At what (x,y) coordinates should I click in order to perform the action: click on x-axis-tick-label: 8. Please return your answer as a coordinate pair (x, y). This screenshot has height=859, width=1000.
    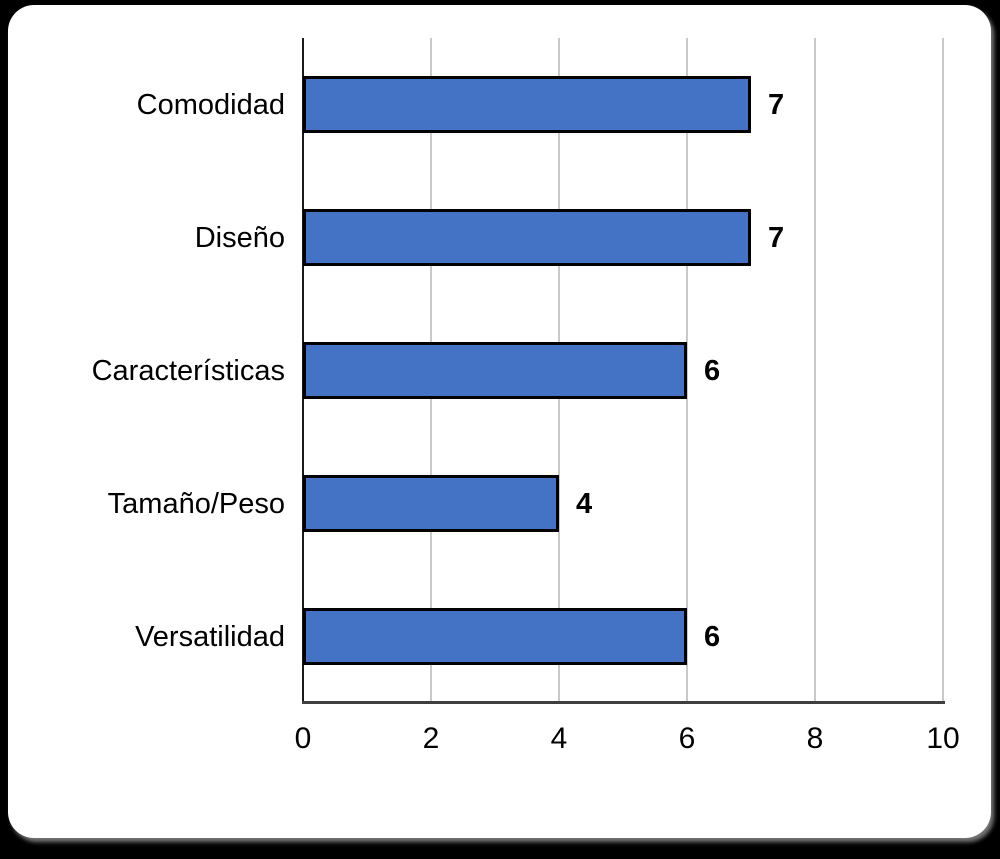
    Looking at the image, I should click on (815, 738).